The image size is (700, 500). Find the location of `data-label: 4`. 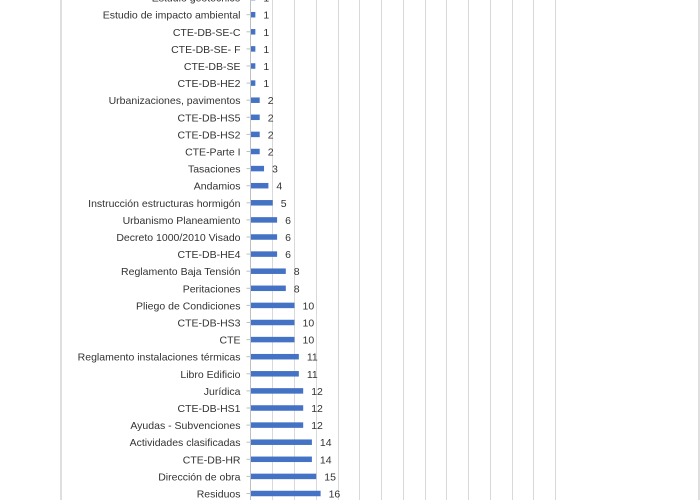

data-label: 4 is located at coordinates (279, 187).